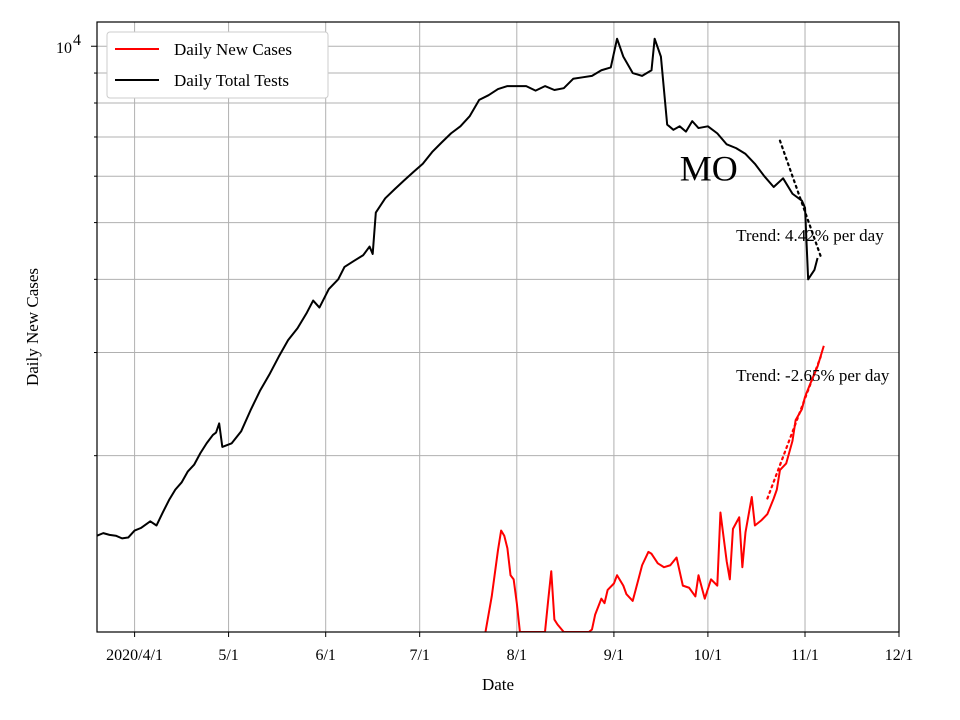  Describe the element at coordinates (708, 655) in the screenshot. I see `x-tick-label: 10/1` at that location.